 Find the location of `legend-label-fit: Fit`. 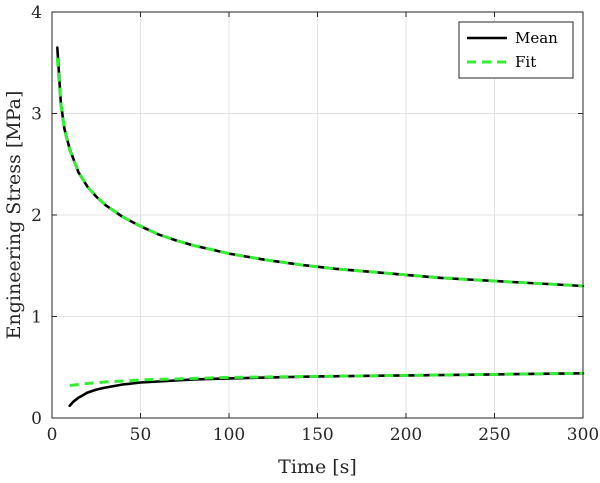

legend-label-fit: Fit is located at coordinates (525, 62).